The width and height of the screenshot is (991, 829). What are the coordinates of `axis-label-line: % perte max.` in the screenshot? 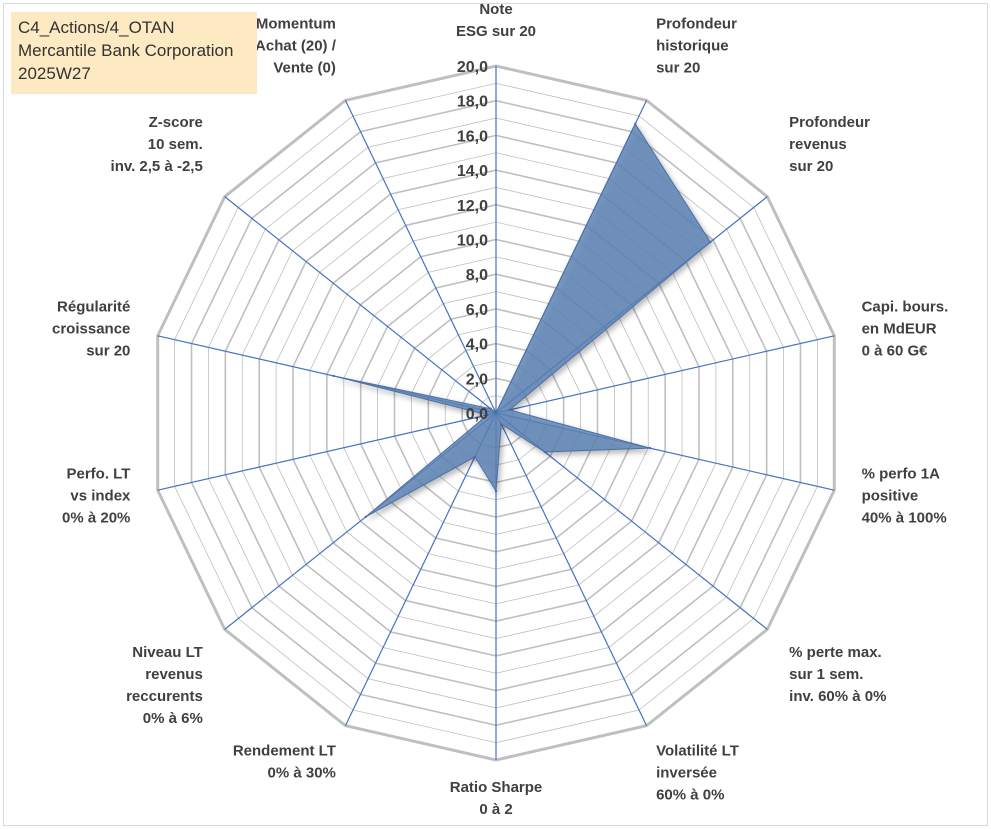 It's located at (835, 652).